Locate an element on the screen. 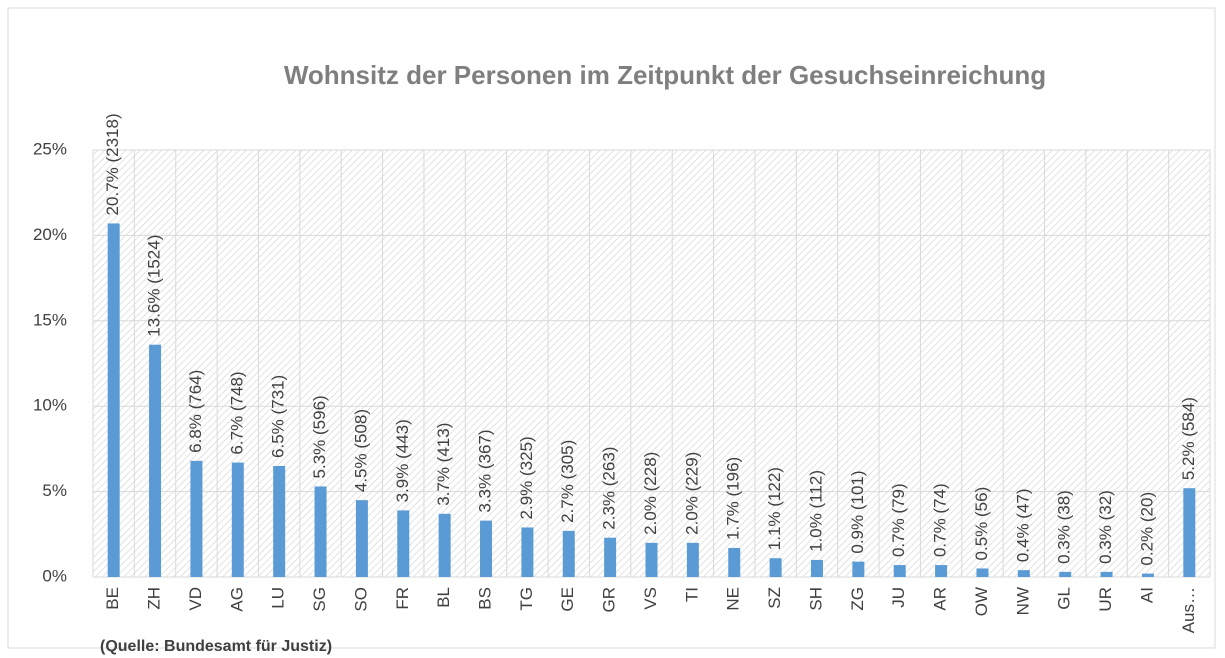 Image resolution: width=1225 pixels, height=658 pixels. data-label: 2.0% (228) is located at coordinates (650, 493).